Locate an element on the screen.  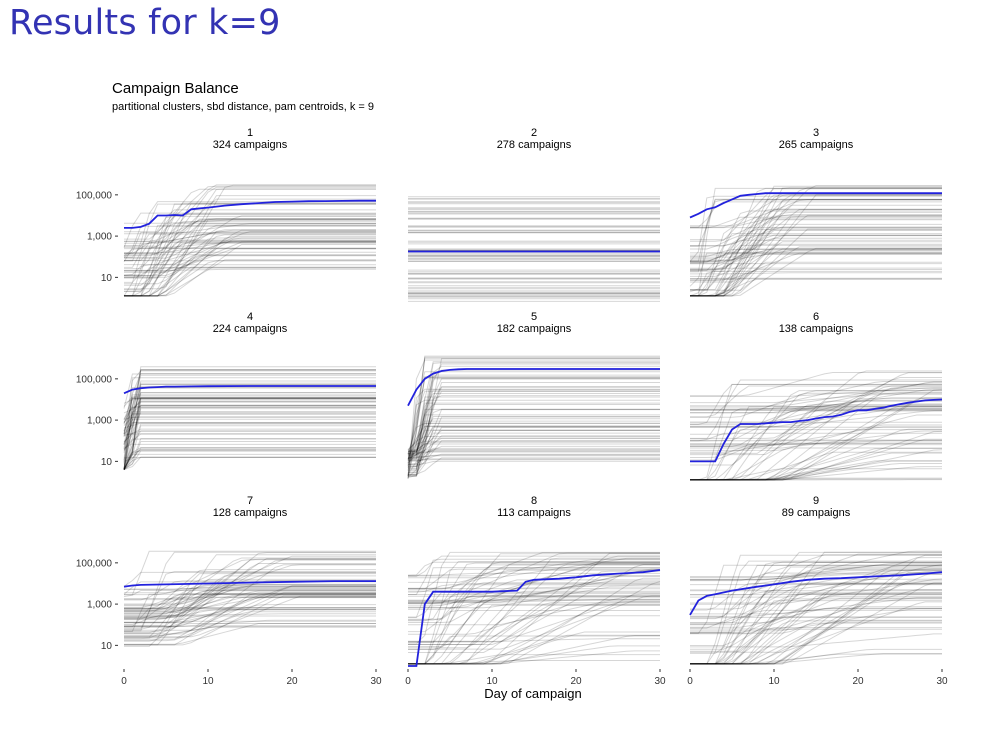
facet-label: 1 is located at coordinates (250, 133).